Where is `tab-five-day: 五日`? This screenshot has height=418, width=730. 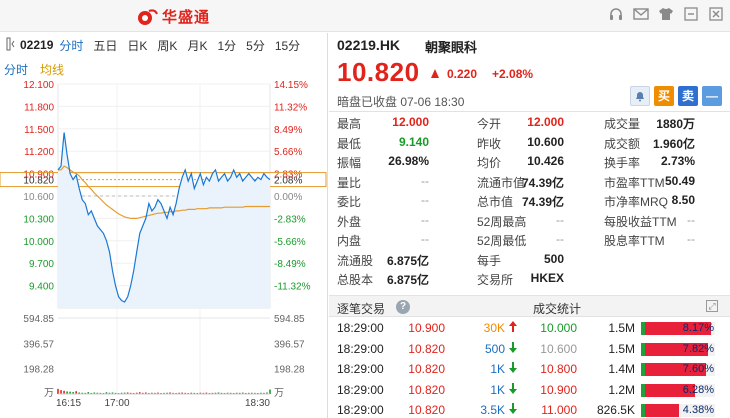 tab-five-day: 五日 is located at coordinates (105, 45).